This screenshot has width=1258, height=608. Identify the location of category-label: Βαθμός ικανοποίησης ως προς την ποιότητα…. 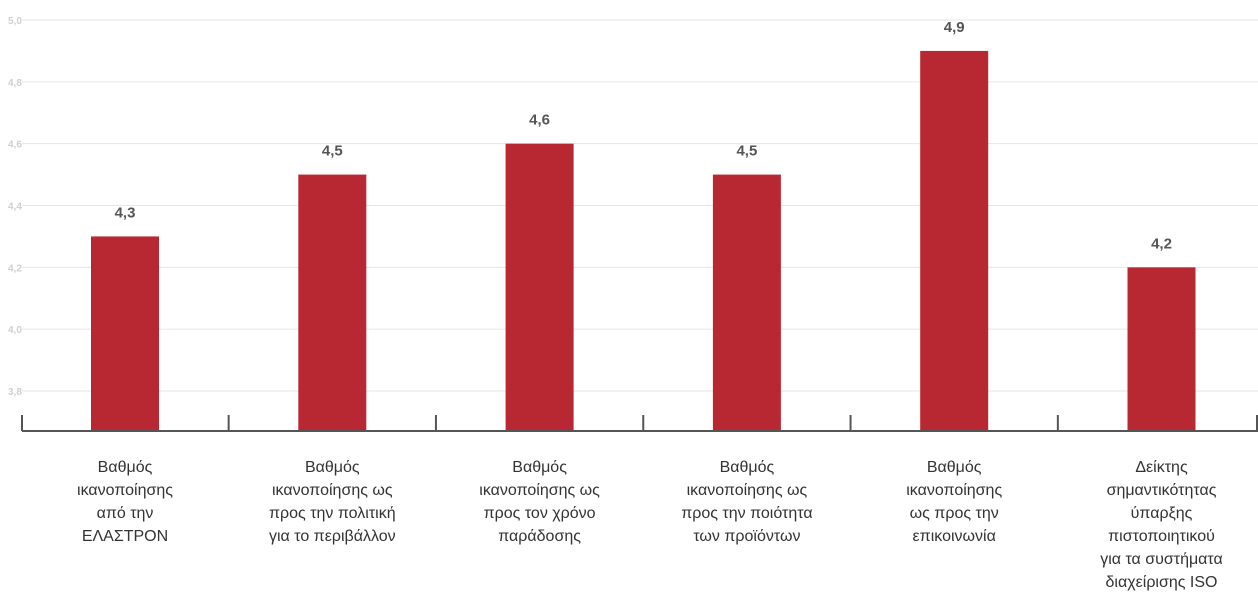
(747, 502).